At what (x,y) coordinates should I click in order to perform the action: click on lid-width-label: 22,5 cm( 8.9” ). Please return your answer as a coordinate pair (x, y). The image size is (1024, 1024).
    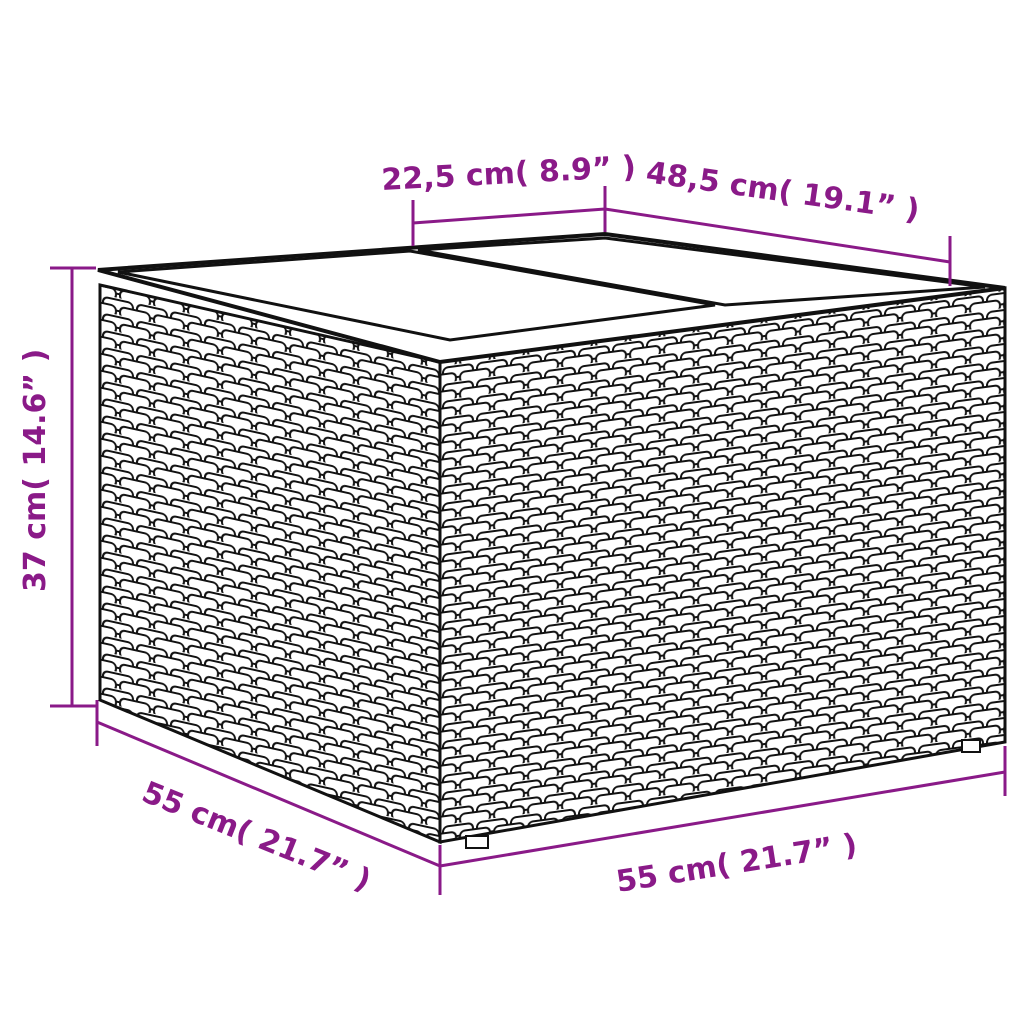
    Looking at the image, I should click on (509, 174).